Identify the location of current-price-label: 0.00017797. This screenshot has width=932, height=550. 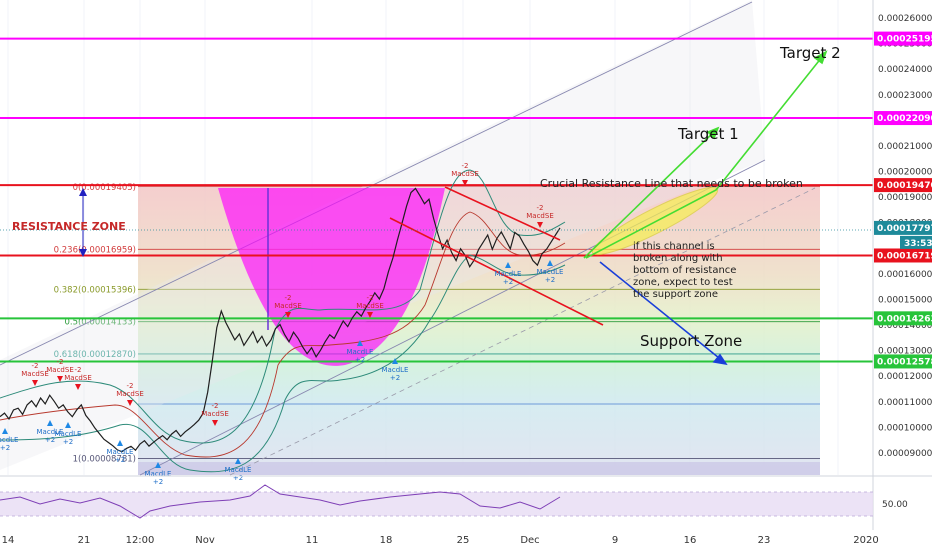
(904, 229).